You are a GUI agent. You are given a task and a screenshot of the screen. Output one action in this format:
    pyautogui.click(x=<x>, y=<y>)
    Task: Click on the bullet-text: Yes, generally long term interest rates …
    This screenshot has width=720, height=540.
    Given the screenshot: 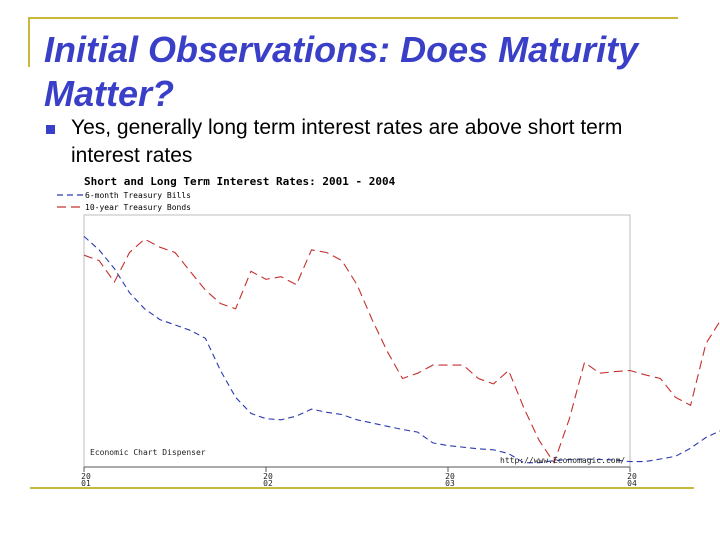 What is the action you would take?
    pyautogui.click(x=347, y=141)
    